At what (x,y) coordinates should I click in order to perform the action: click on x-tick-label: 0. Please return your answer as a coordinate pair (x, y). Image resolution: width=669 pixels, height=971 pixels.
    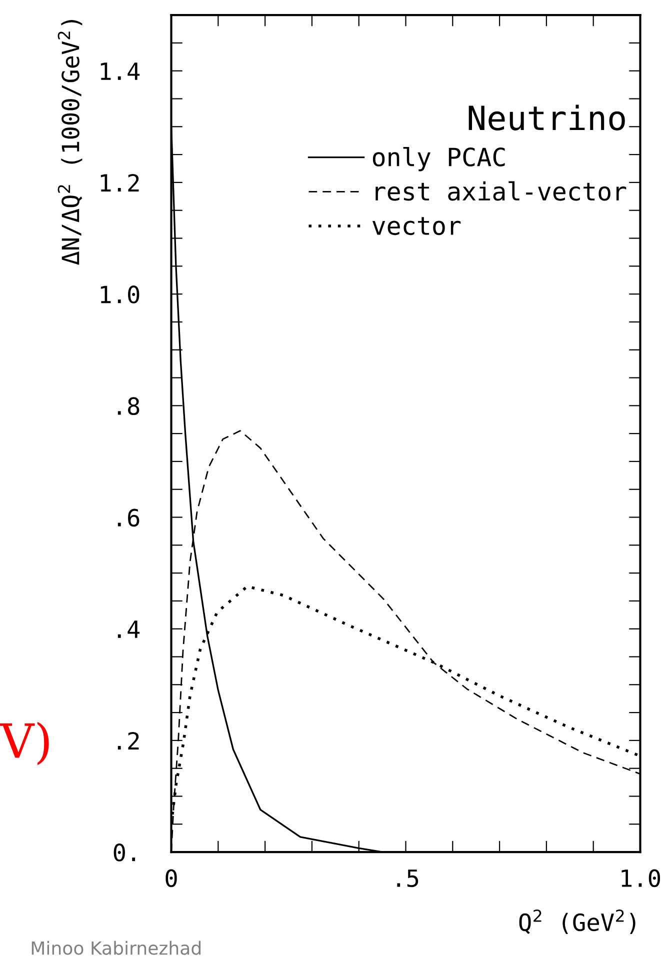
    Looking at the image, I should click on (171, 878).